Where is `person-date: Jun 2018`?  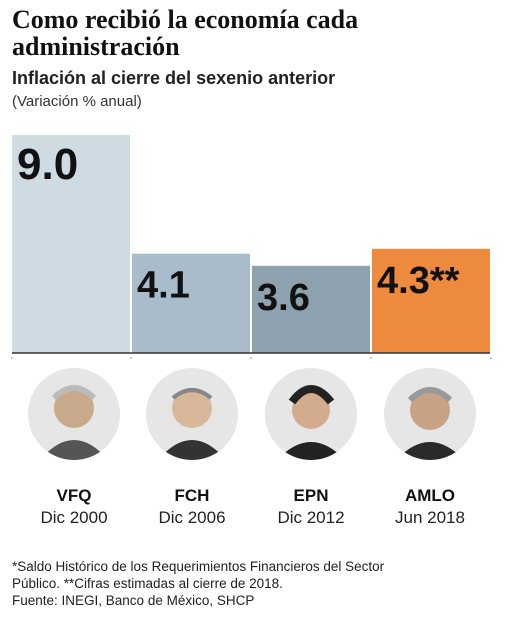 person-date: Jun 2018 is located at coordinates (430, 517).